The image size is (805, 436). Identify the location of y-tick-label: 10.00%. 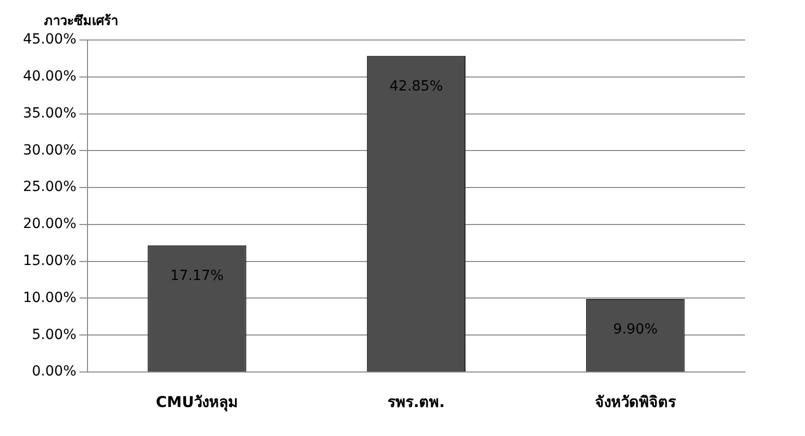
(49, 298).